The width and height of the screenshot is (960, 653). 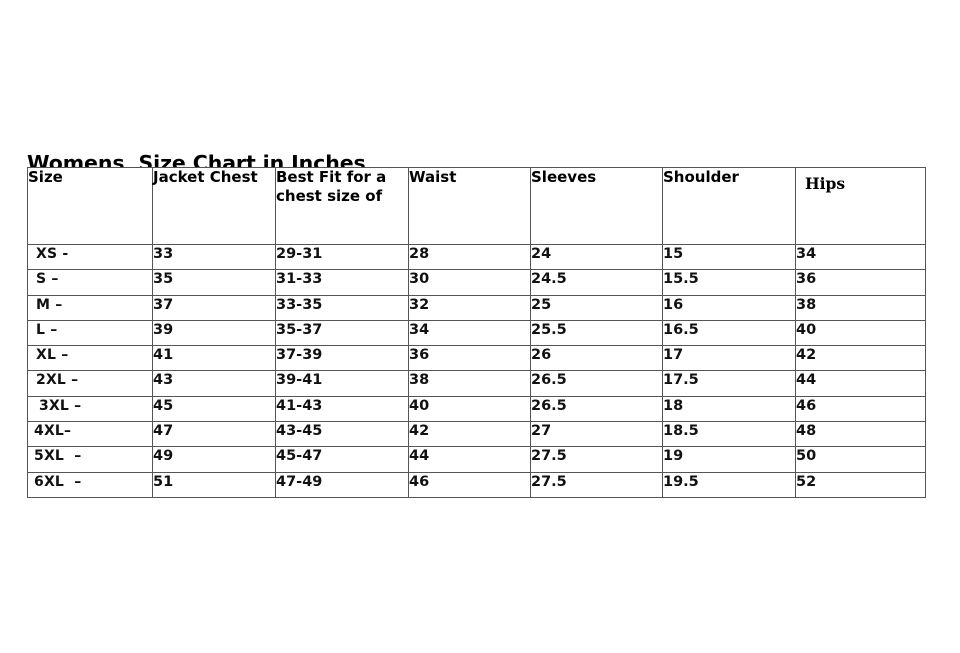 I want to click on cell-best-fit: 39-41, so click(x=342, y=383).